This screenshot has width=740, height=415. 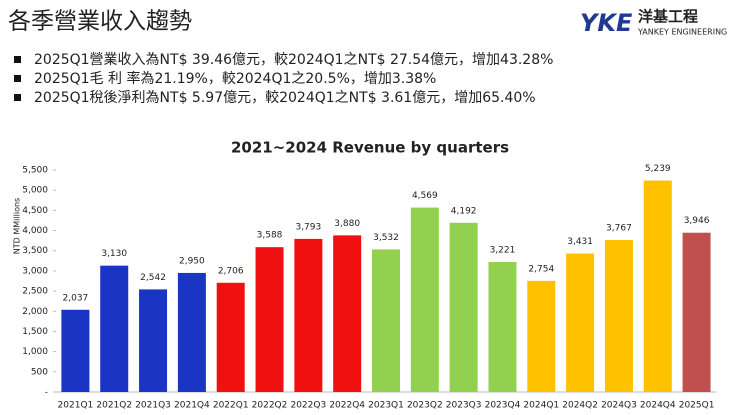 What do you see at coordinates (35, 312) in the screenshot?
I see `y-tick-label: 2,000` at bounding box center [35, 312].